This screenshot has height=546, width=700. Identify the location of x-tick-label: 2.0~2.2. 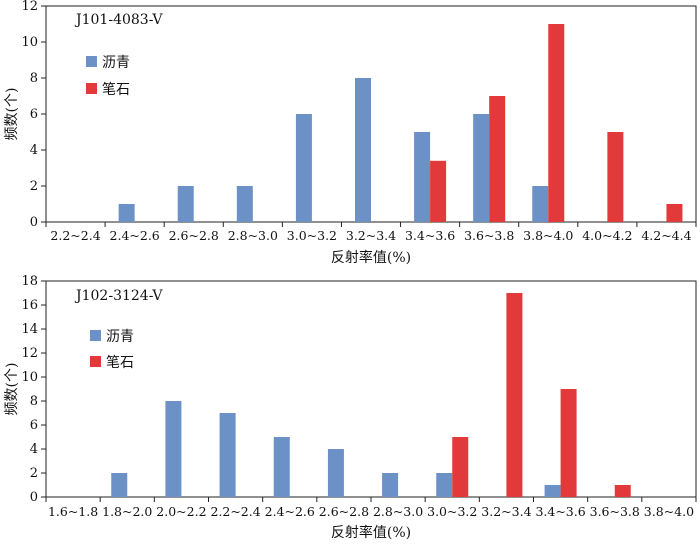
(181, 511).